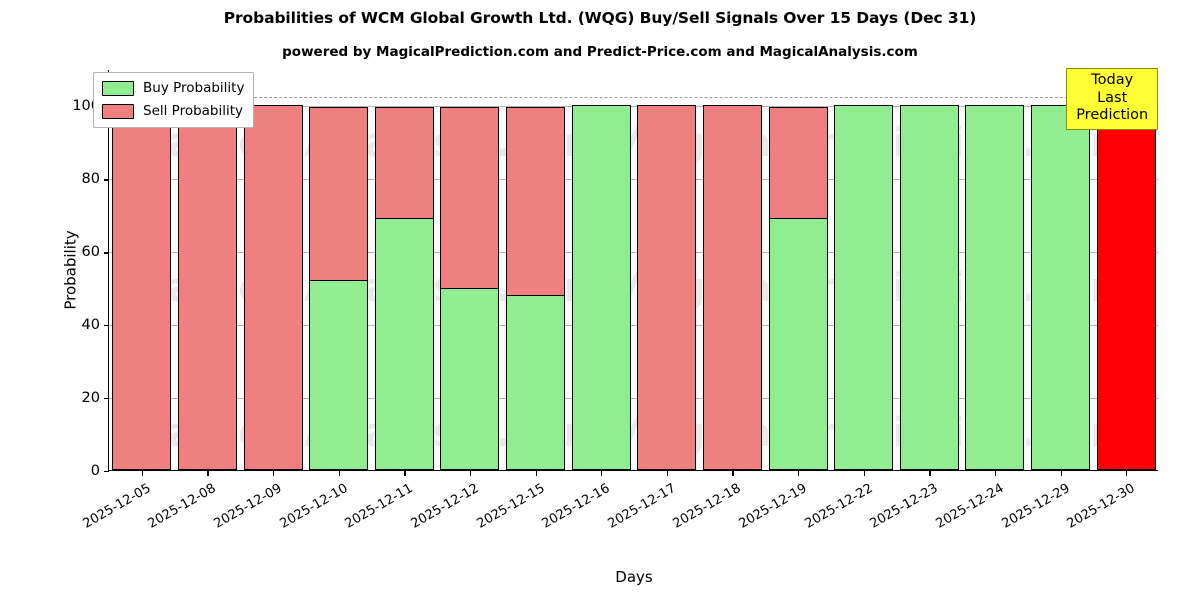  Describe the element at coordinates (445, 506) in the screenshot. I see `x-axis-tick-label: 2025-12-12` at that location.